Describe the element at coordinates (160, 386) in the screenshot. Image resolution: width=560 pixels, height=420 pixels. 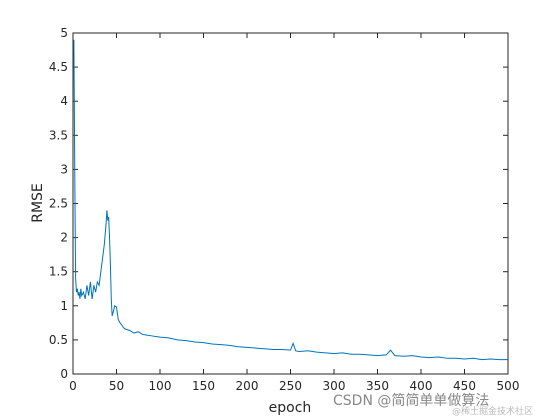
I see `x-tick-label: 100` at that location.